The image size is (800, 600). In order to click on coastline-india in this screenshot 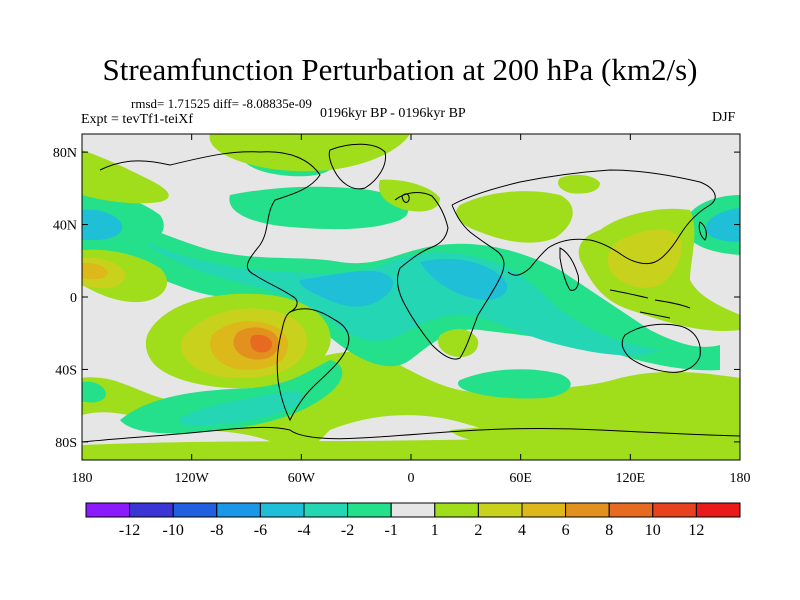, I will do `click(569, 269)`.